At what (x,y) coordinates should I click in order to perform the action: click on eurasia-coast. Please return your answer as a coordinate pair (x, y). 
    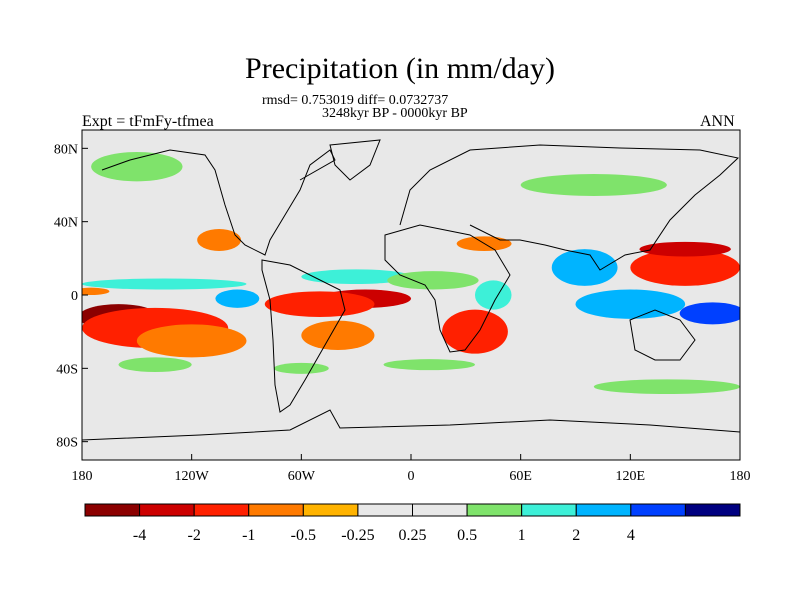
    Looking at the image, I should click on (569, 207).